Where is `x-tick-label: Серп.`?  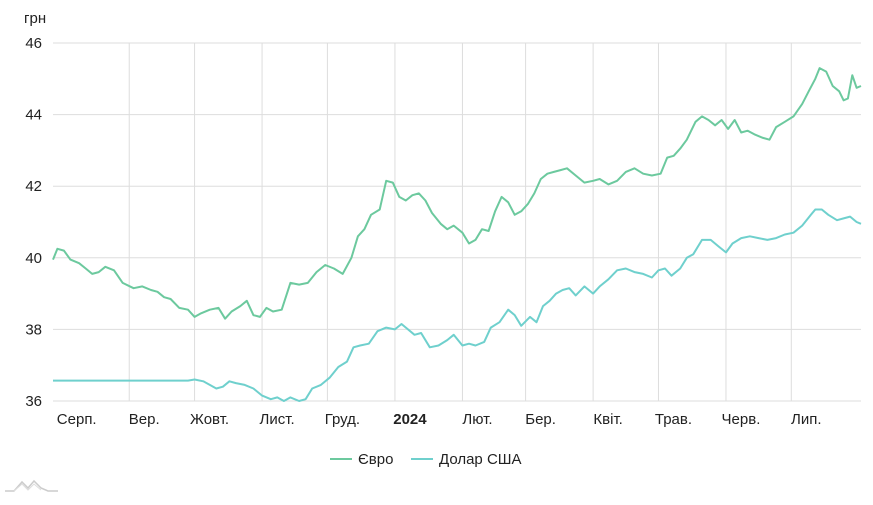 x-tick-label: Серп. is located at coordinates (77, 419).